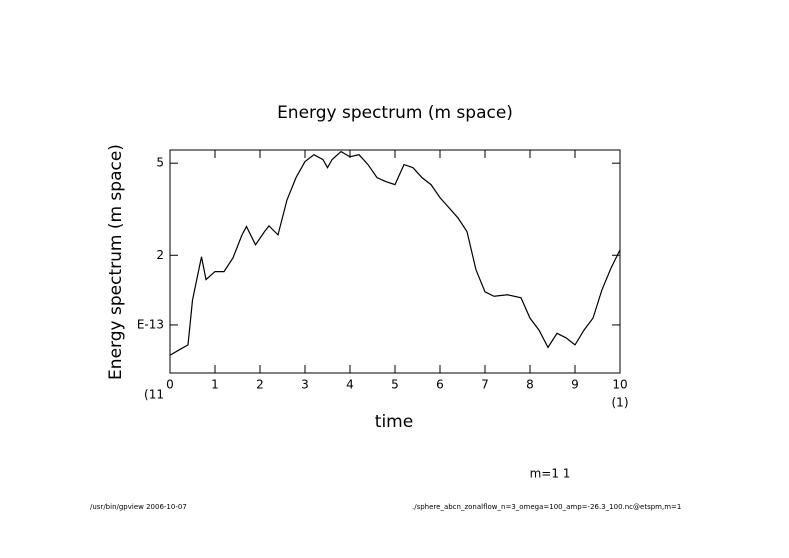 Image resolution: width=789 pixels, height=558 pixels. What do you see at coordinates (485, 385) in the screenshot?
I see `x-tick-label: 7` at bounding box center [485, 385].